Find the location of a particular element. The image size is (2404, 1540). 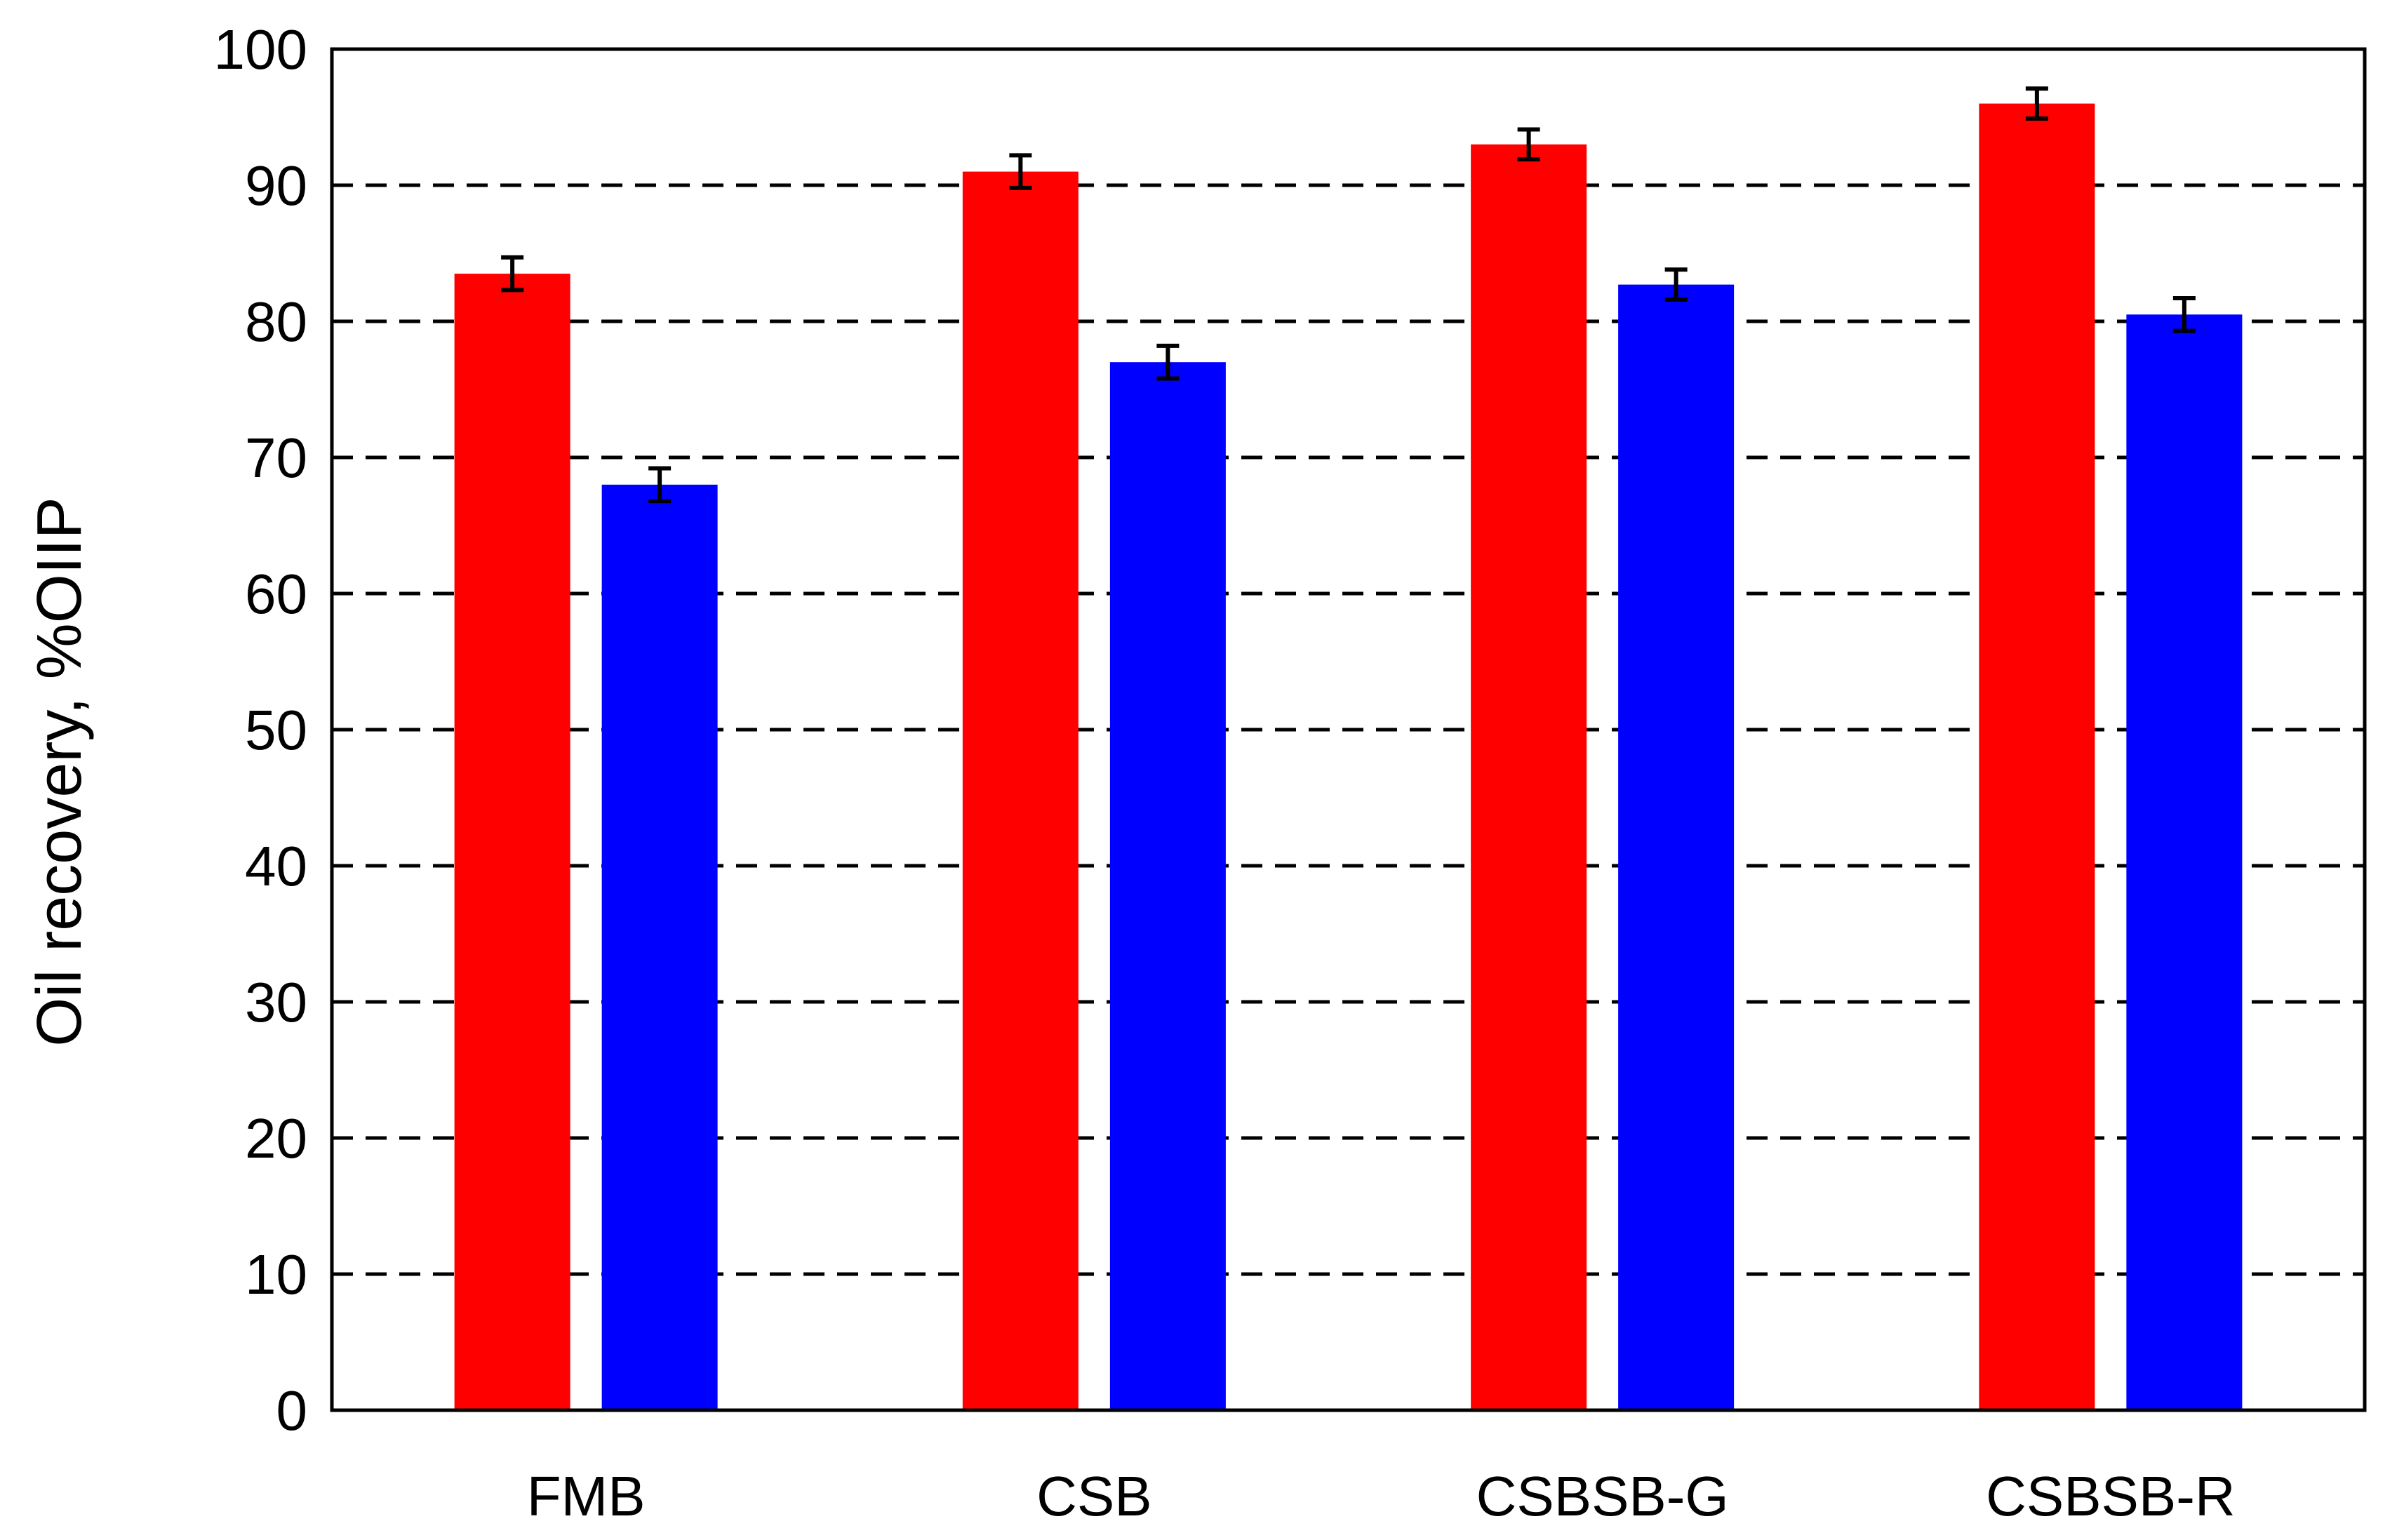

y-tick-label-10: 10 is located at coordinates (276, 1274).